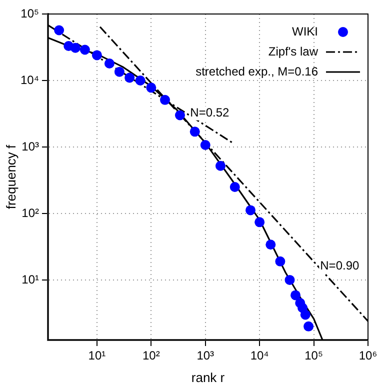 The width and height of the screenshot is (390, 390). Describe the element at coordinates (208, 377) in the screenshot. I see `x-axis-title: rank r` at that location.